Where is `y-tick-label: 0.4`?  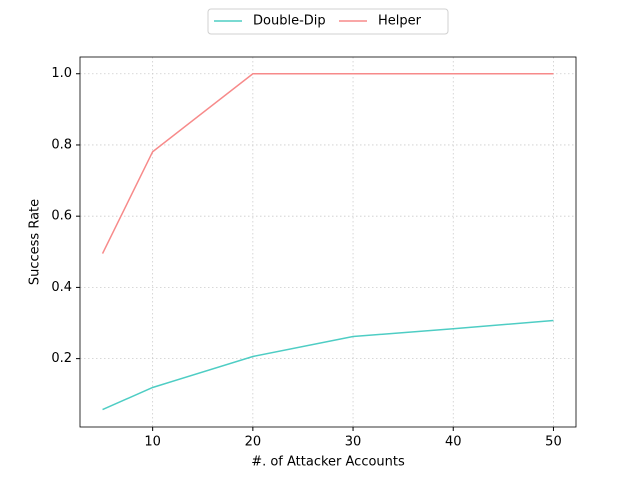
y-tick-label: 0.4 is located at coordinates (61, 287).